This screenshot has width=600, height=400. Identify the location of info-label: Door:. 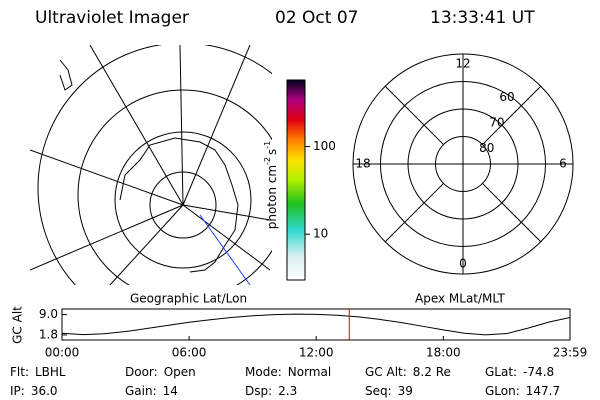
(141, 372).